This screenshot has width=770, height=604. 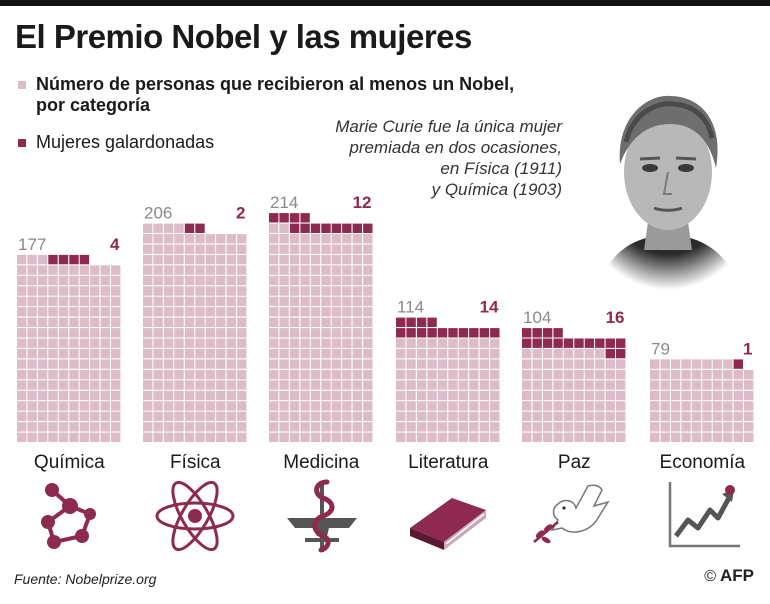 What do you see at coordinates (22, 85) in the screenshot?
I see `legend-swatch-total` at bounding box center [22, 85].